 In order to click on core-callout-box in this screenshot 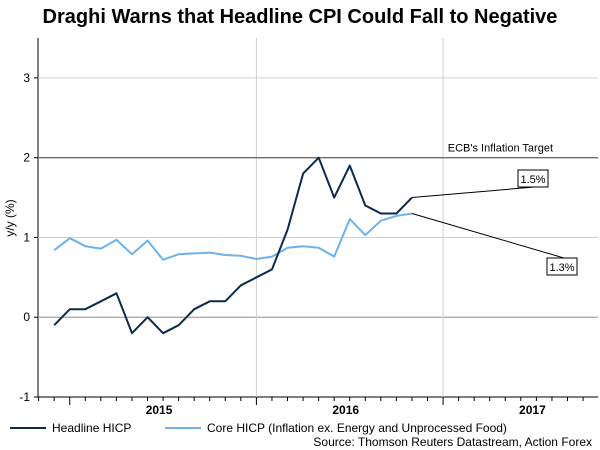, I will do `click(562, 266)`.